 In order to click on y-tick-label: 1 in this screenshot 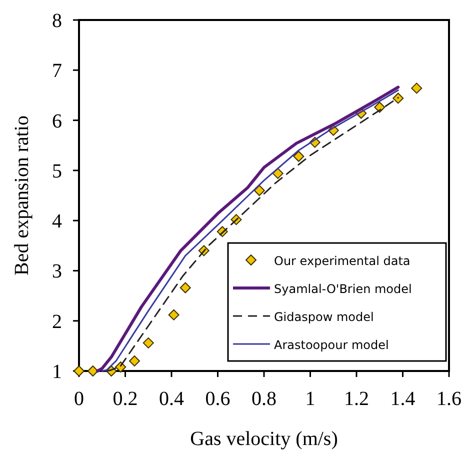, I will do `click(57, 372)`.